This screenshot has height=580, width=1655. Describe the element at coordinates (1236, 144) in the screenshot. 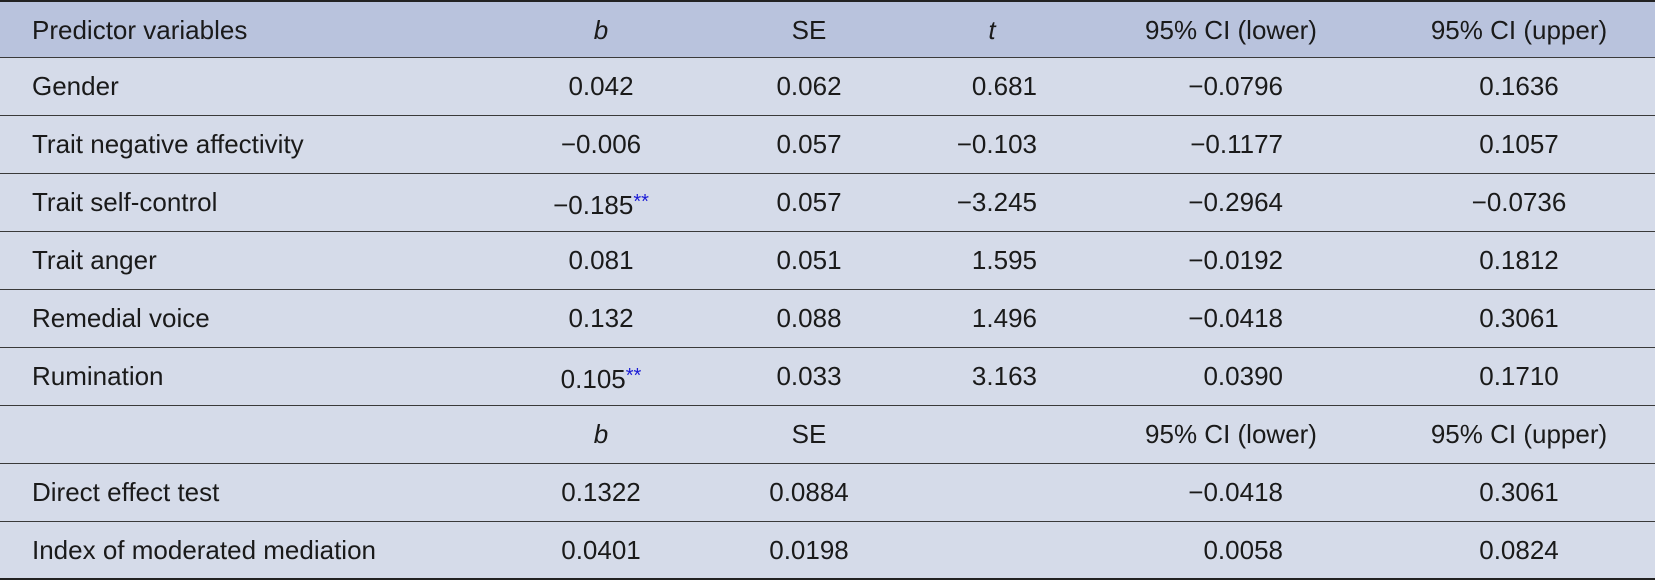

I see `table-cell: −0.1177` at that location.